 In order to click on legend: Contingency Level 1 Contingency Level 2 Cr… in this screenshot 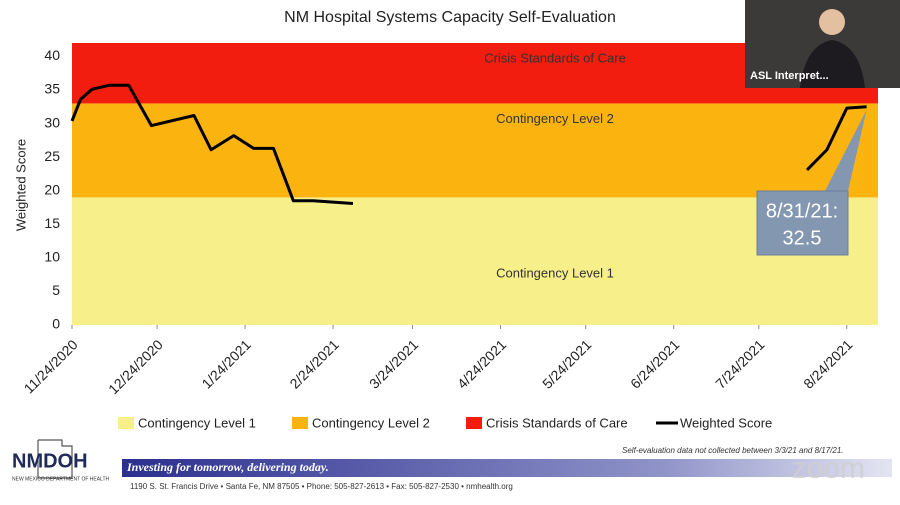, I will do `click(445, 422)`.